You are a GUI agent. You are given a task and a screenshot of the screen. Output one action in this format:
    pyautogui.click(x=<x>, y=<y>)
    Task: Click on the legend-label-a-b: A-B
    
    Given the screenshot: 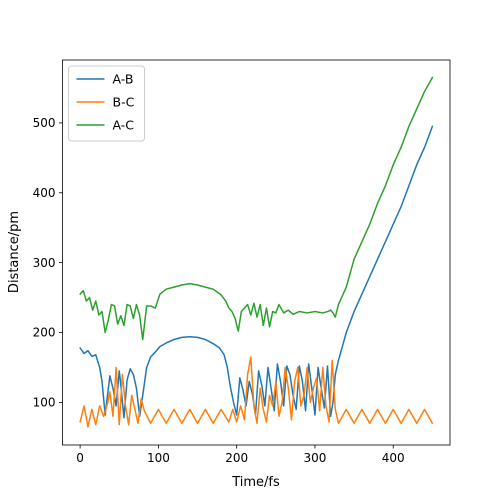 What is the action you would take?
    pyautogui.click(x=123, y=79)
    